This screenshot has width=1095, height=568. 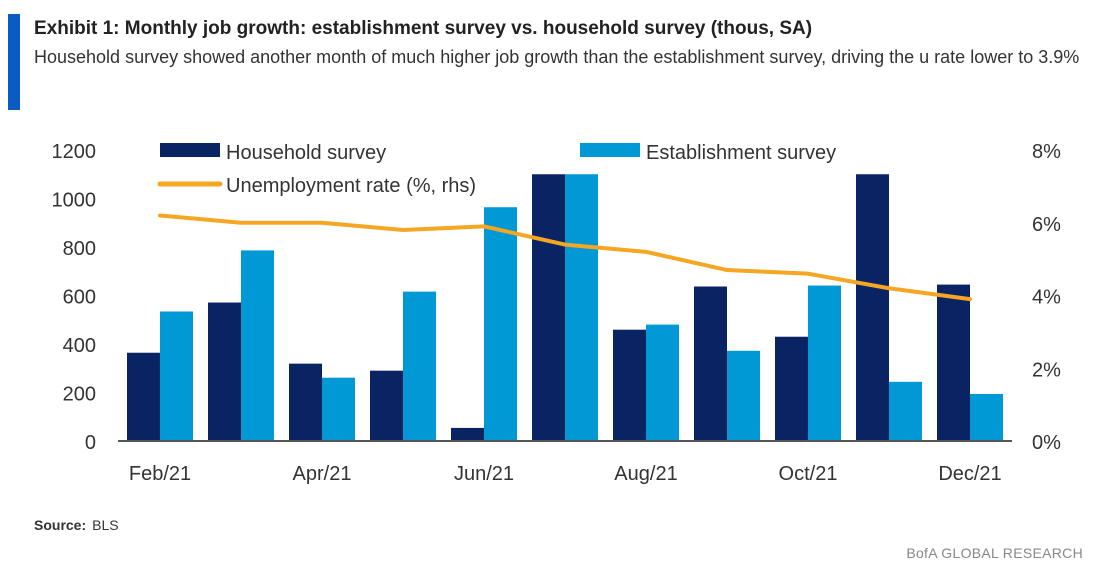 I want to click on y-tick-label: 0, so click(x=90, y=443).